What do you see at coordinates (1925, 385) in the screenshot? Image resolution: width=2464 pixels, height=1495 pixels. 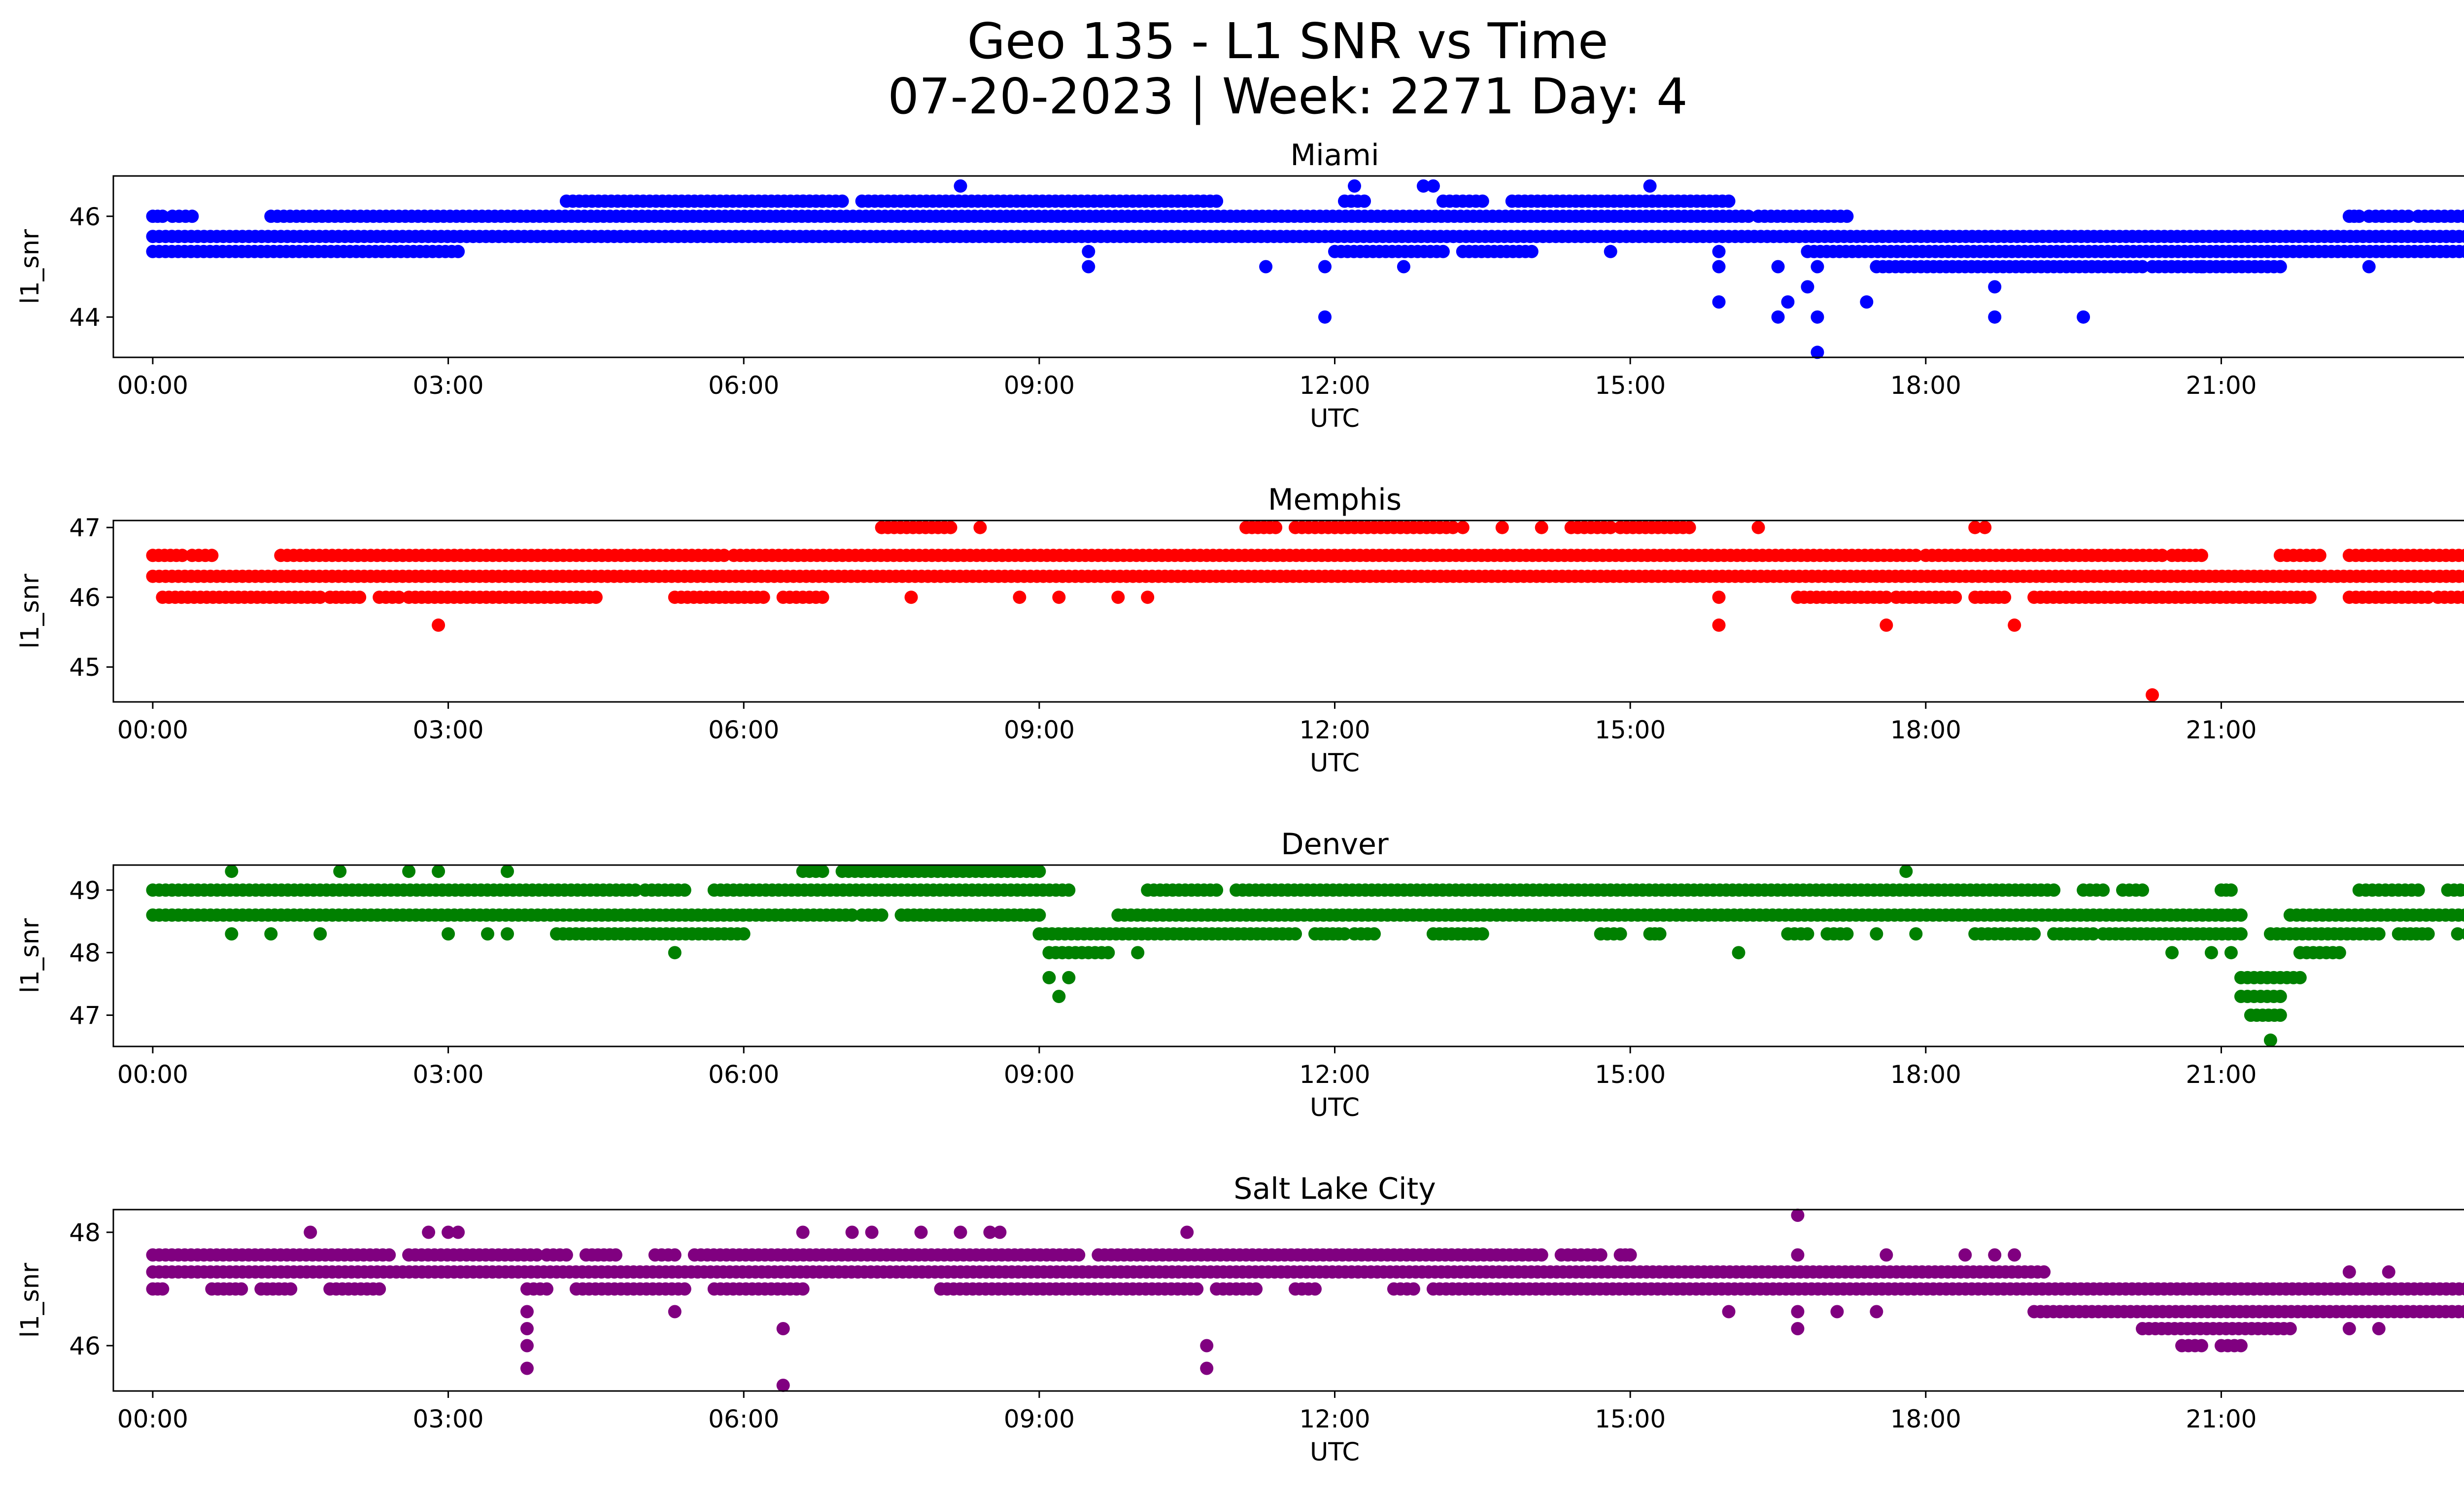 I see `x-tick-label: 18:00` at bounding box center [1925, 385].